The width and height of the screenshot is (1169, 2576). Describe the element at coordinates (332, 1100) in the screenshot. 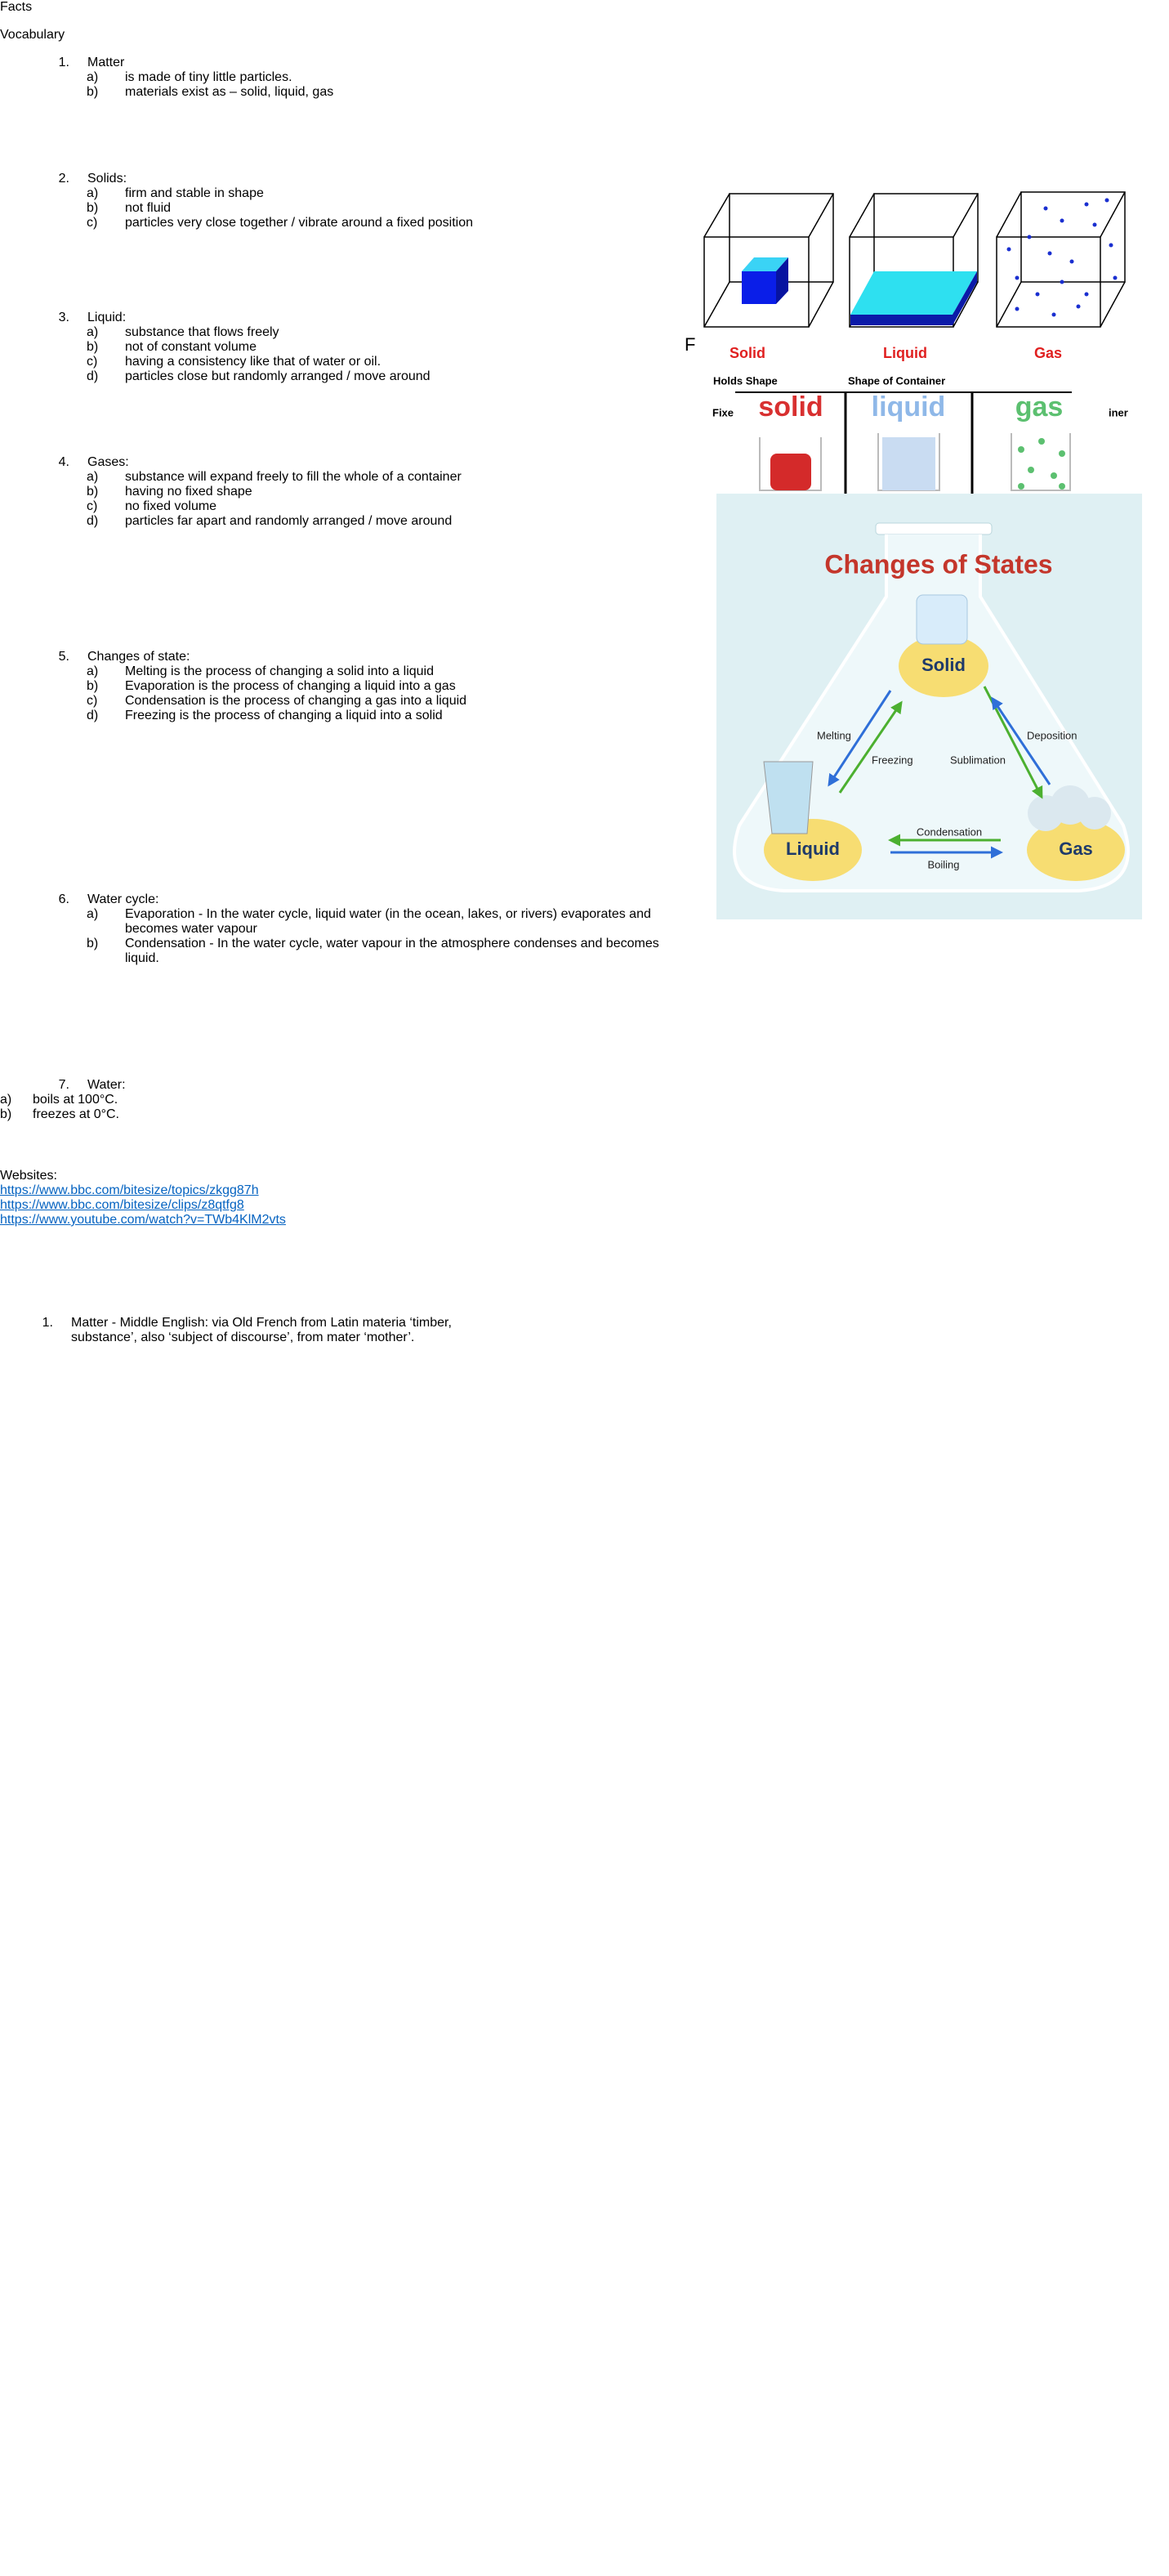

I see `fact-item: a) boils at 100°C.` at that location.